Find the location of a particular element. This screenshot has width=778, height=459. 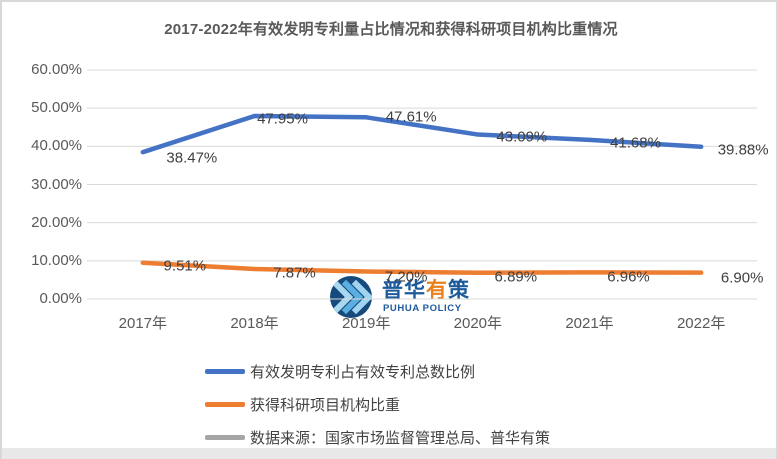

watermark-cn-text: 普华有策 is located at coordinates (426, 291).